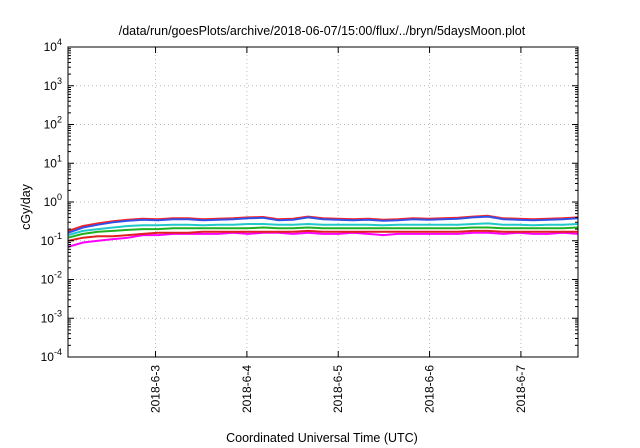 The width and height of the screenshot is (640, 448). Describe the element at coordinates (247, 389) in the screenshot. I see `x-tick-label: 2018-6-4` at that location.